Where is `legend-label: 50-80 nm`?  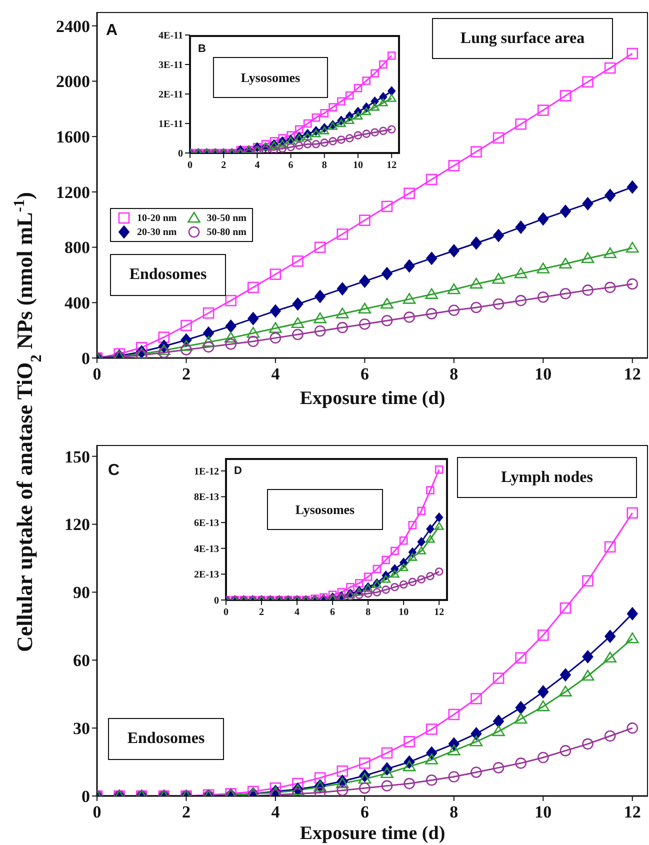
legend-label: 50-80 nm is located at coordinates (226, 232).